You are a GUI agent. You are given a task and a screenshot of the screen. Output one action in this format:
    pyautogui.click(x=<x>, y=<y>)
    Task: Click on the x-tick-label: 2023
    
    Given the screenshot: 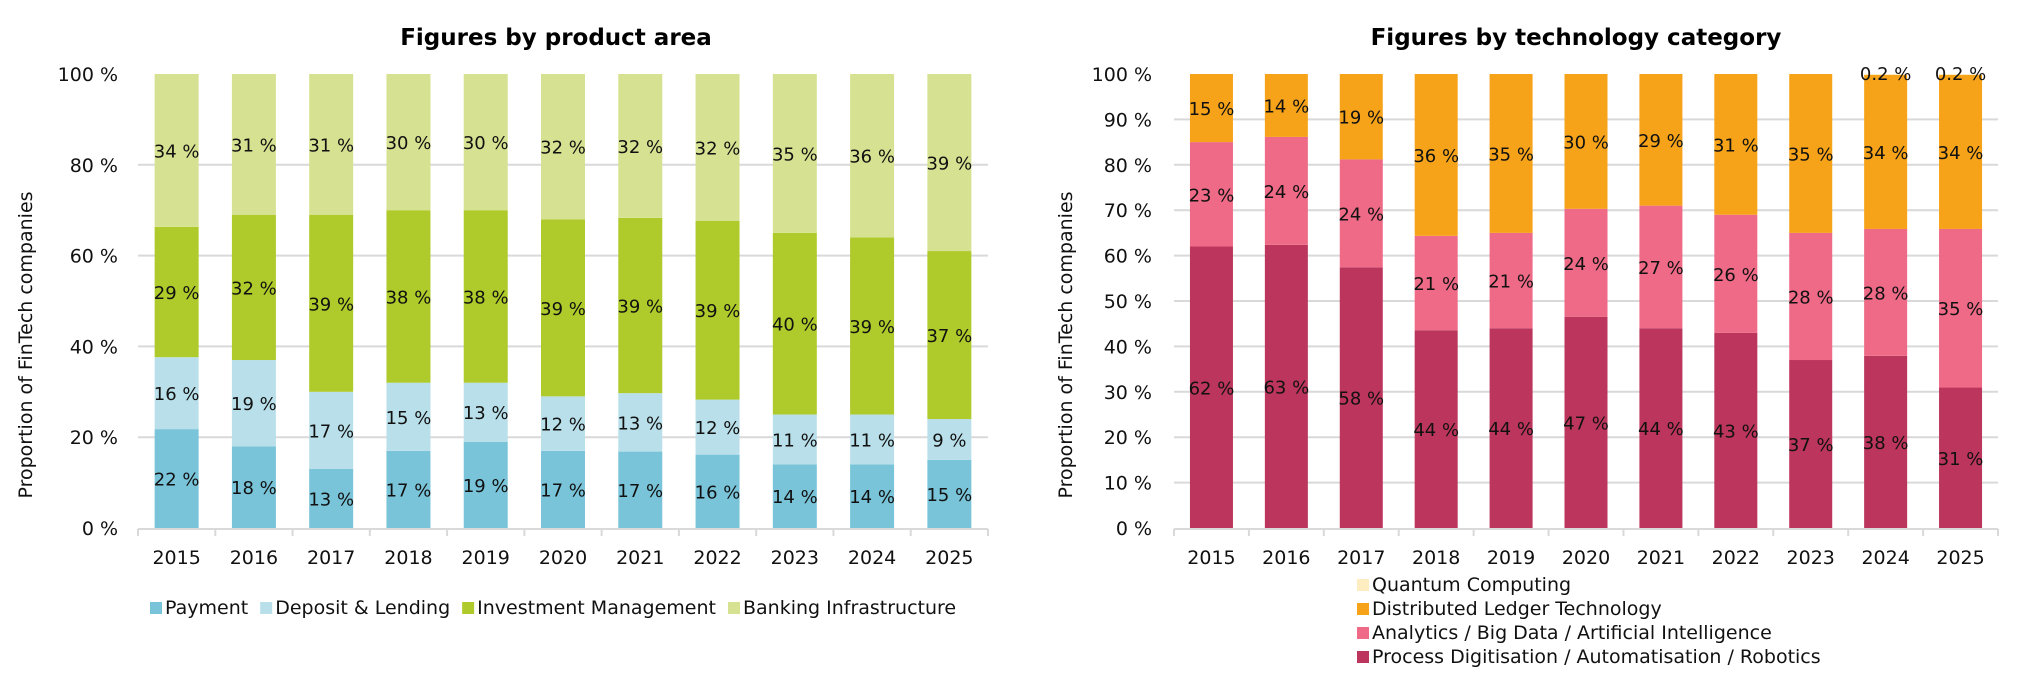 What is the action you would take?
    pyautogui.click(x=1811, y=558)
    